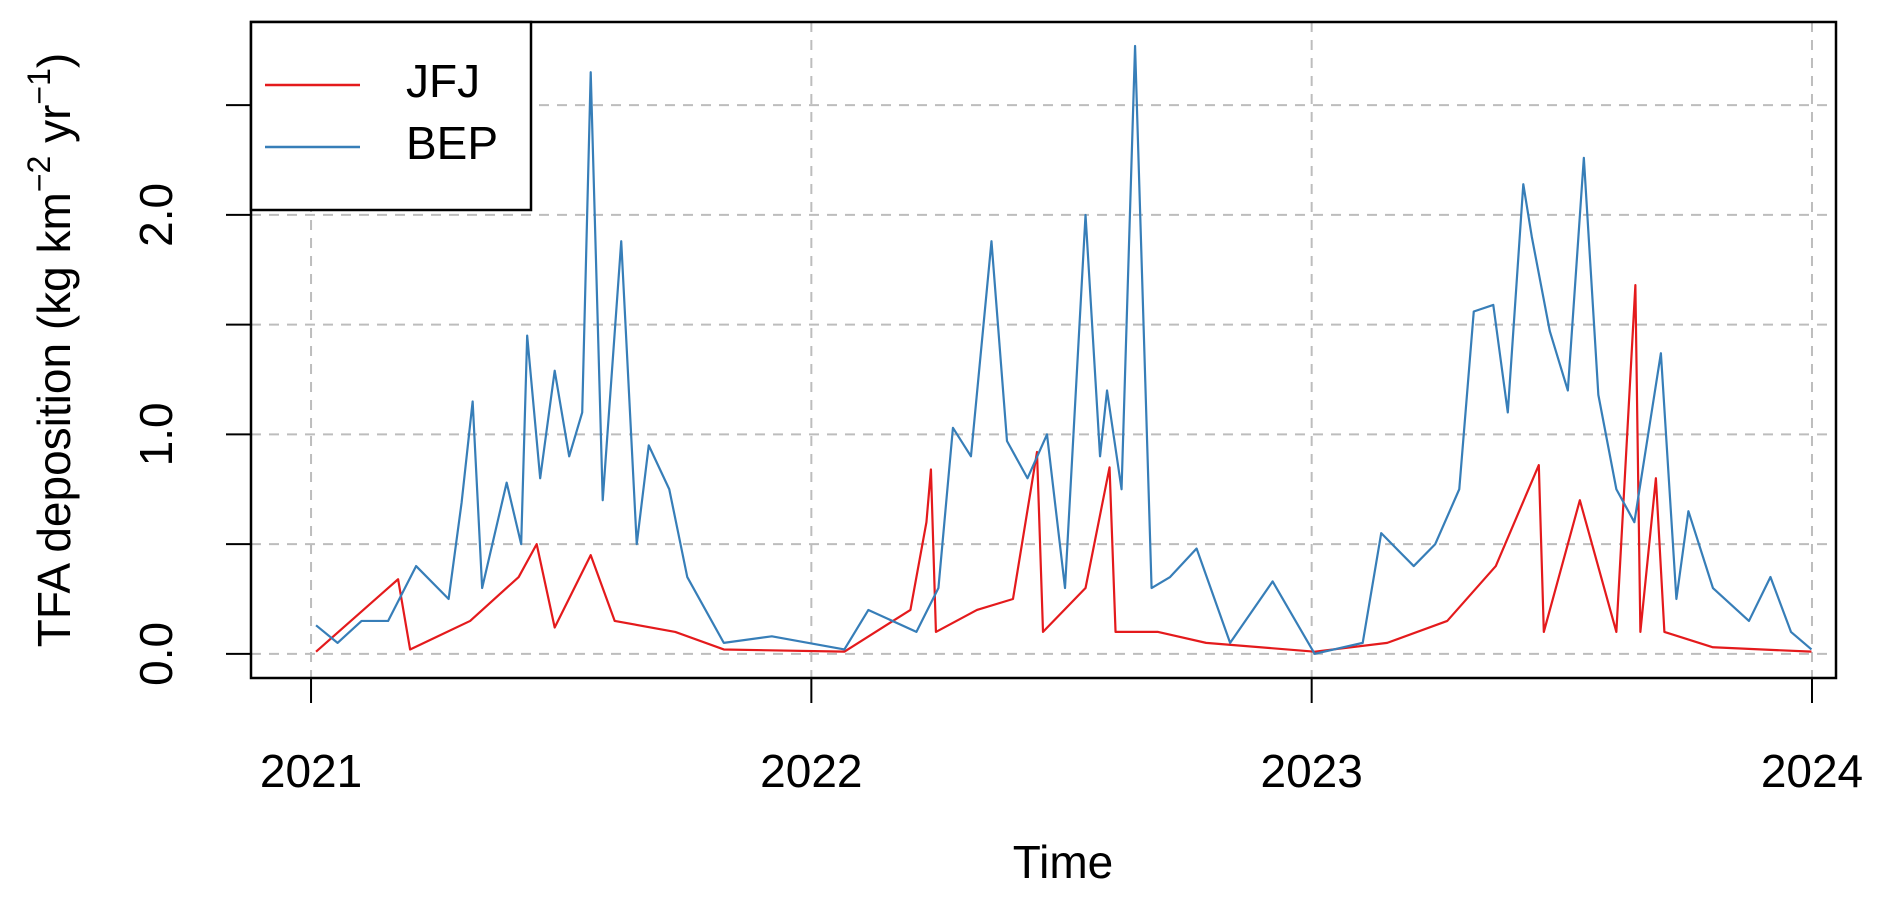  I want to click on x-tick-label: 2021, so click(311, 771).